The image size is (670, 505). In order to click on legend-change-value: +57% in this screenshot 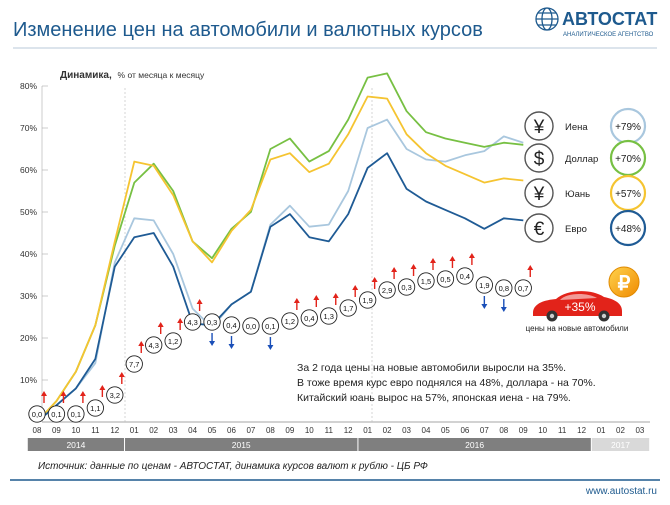, I will do `click(628, 194)`.